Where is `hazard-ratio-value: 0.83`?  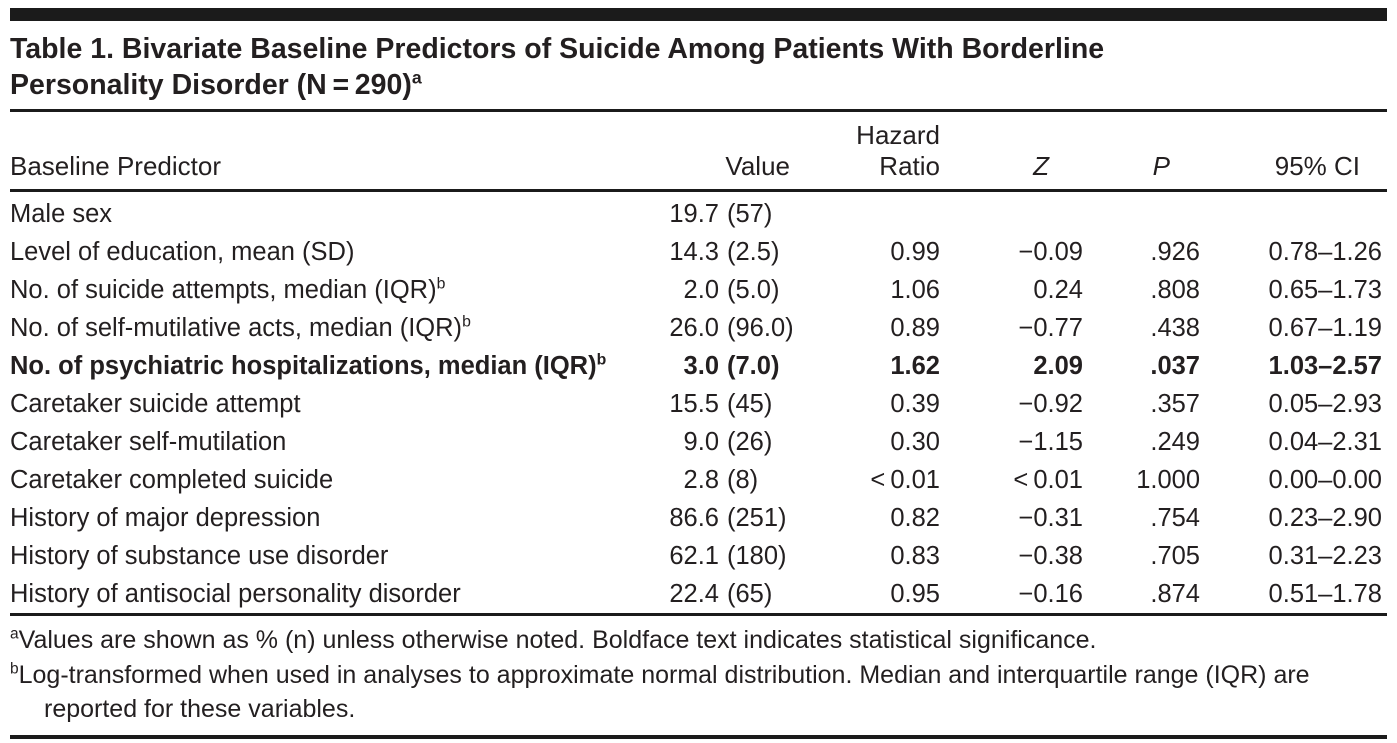
hazard-ratio-value: 0.83 is located at coordinates (915, 556).